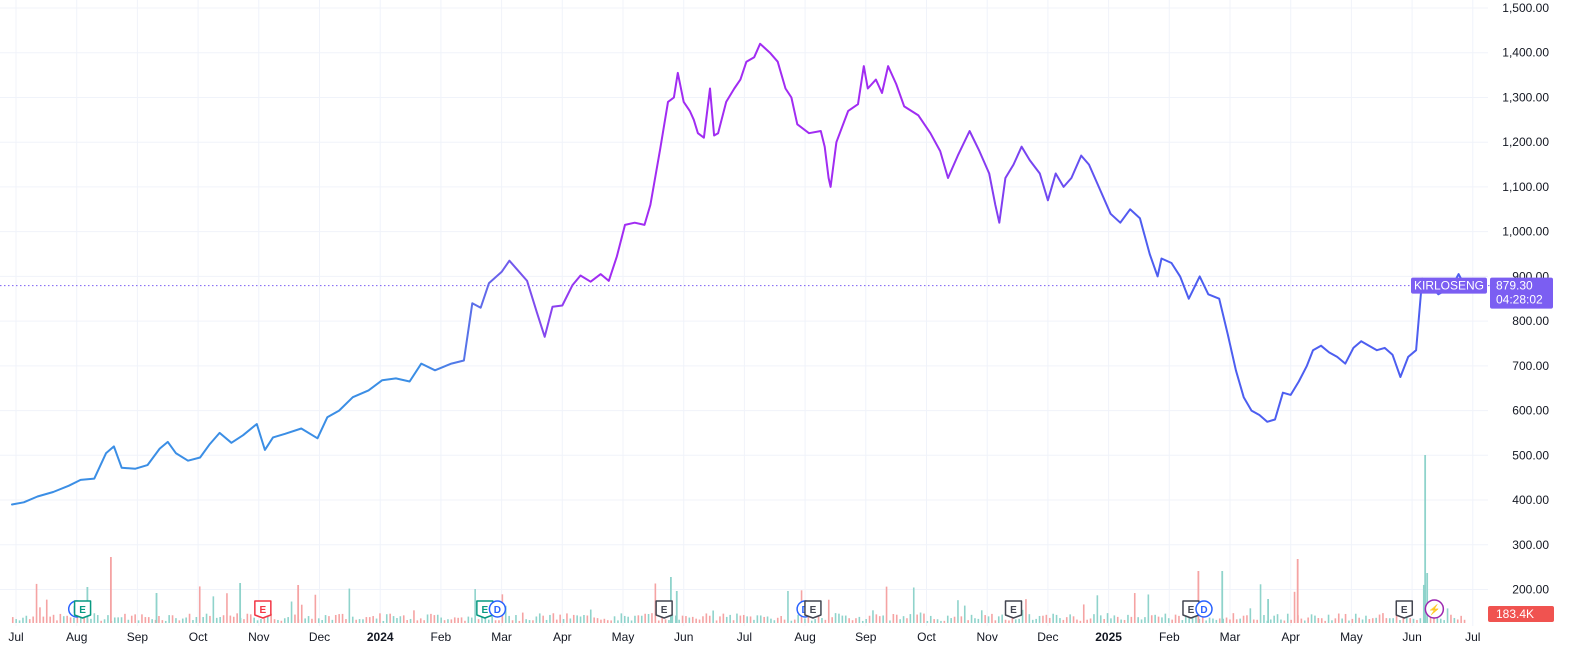 This screenshot has height=667, width=1589. I want to click on x-tick-label: Aug, so click(804, 637).